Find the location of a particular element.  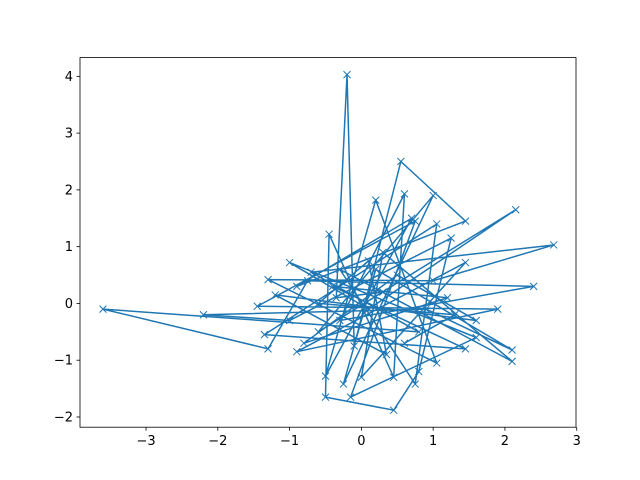

x-tick-label: 0 is located at coordinates (361, 441).